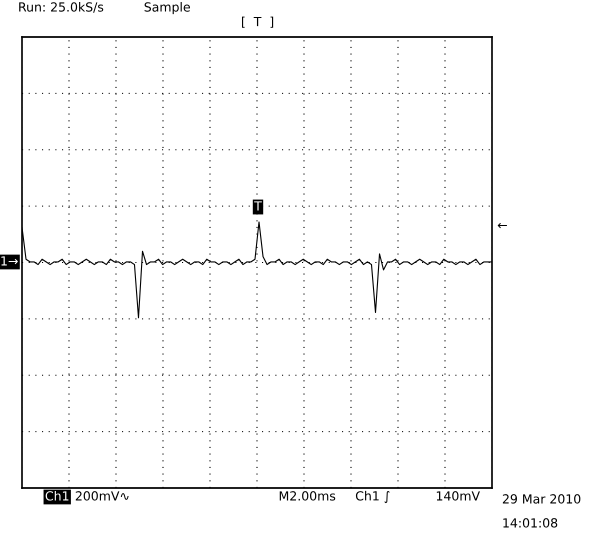 This screenshot has width=599, height=539. I want to click on text: Sample, so click(167, 8).